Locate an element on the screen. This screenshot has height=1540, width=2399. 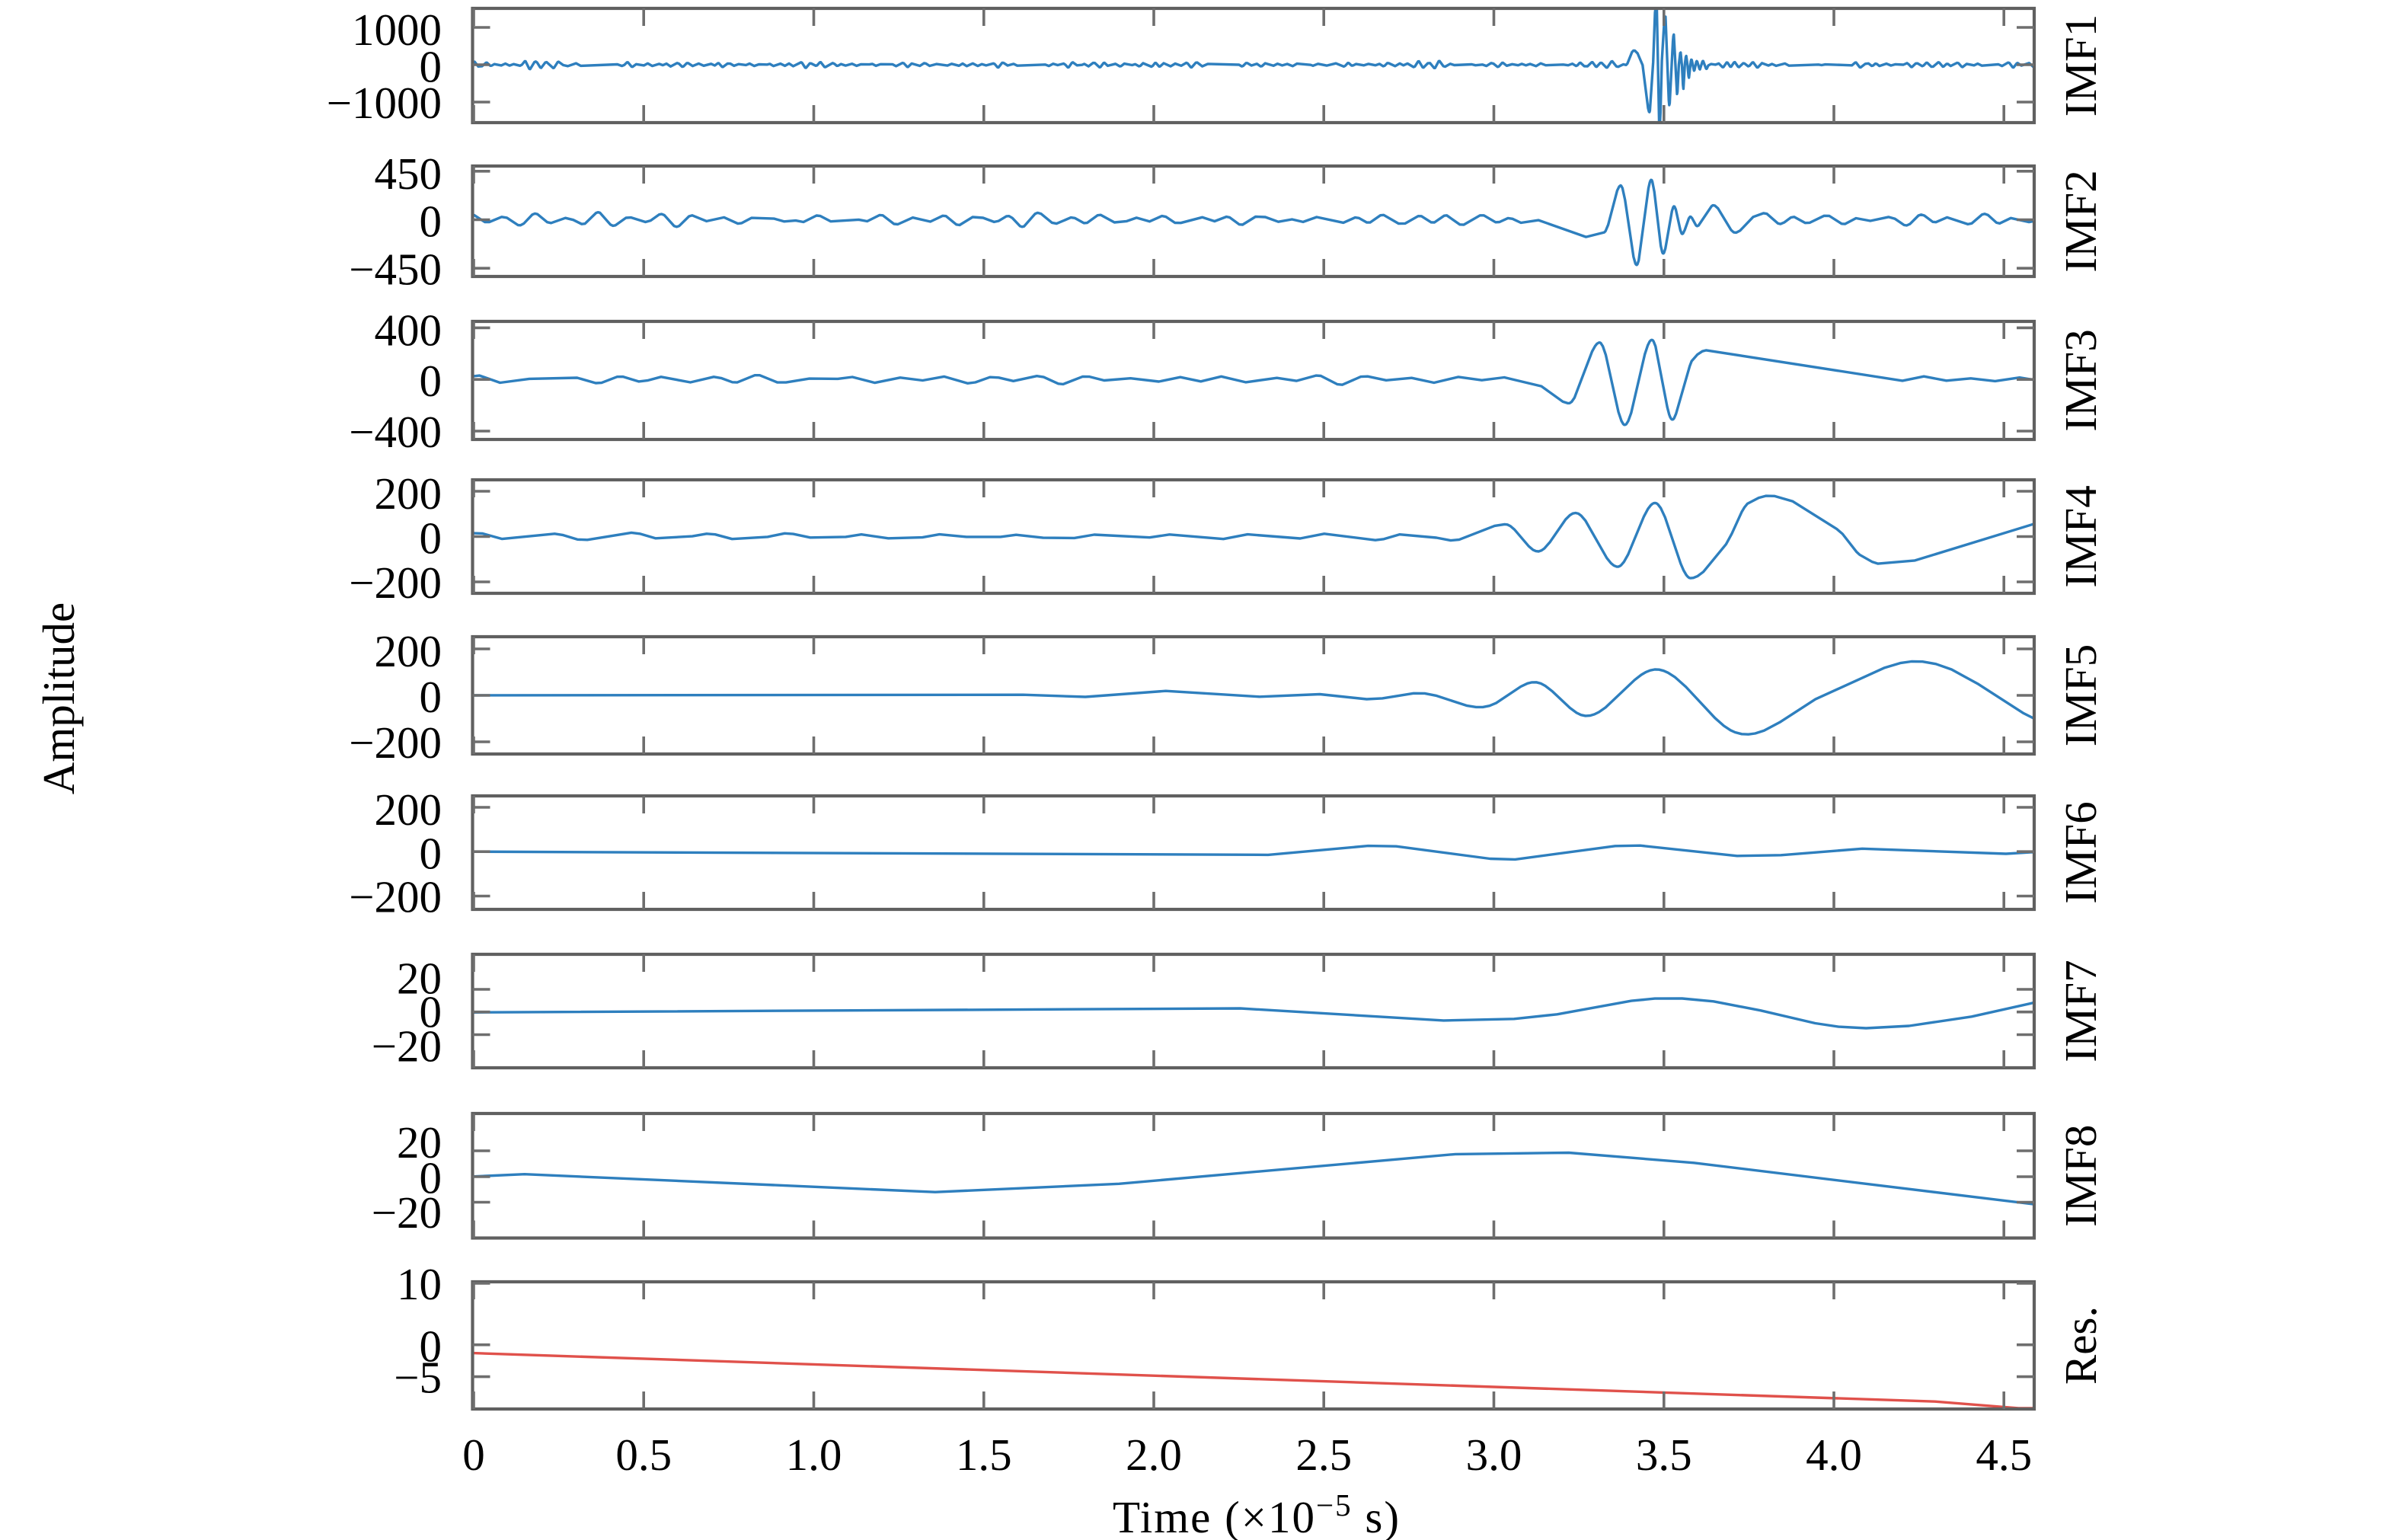
svg-text: −400 is located at coordinates (395, 432).